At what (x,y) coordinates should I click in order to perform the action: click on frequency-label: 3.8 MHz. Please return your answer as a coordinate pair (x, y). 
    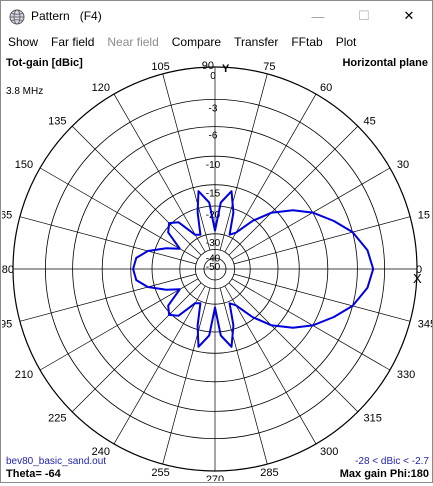
    Looking at the image, I should click on (24, 91).